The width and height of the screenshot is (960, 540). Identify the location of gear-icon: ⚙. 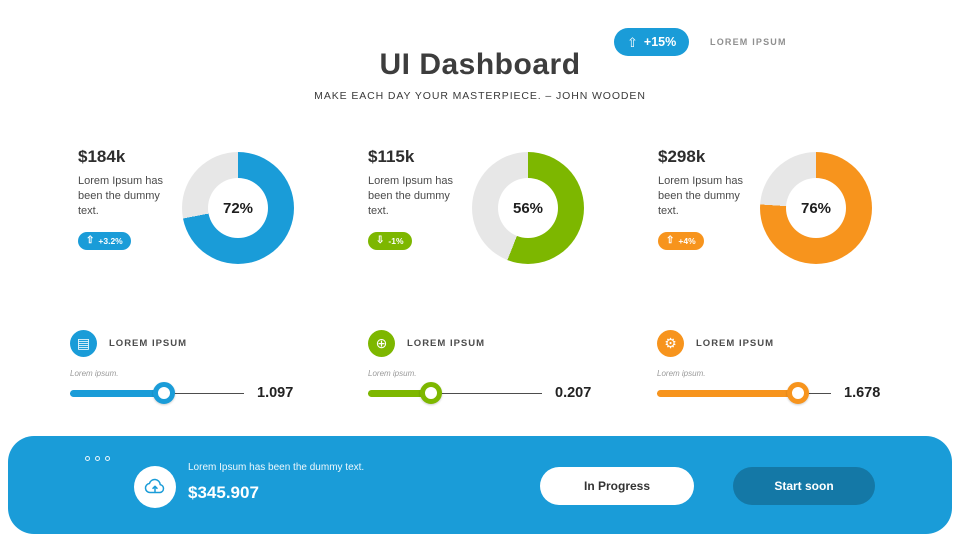
(670, 343).